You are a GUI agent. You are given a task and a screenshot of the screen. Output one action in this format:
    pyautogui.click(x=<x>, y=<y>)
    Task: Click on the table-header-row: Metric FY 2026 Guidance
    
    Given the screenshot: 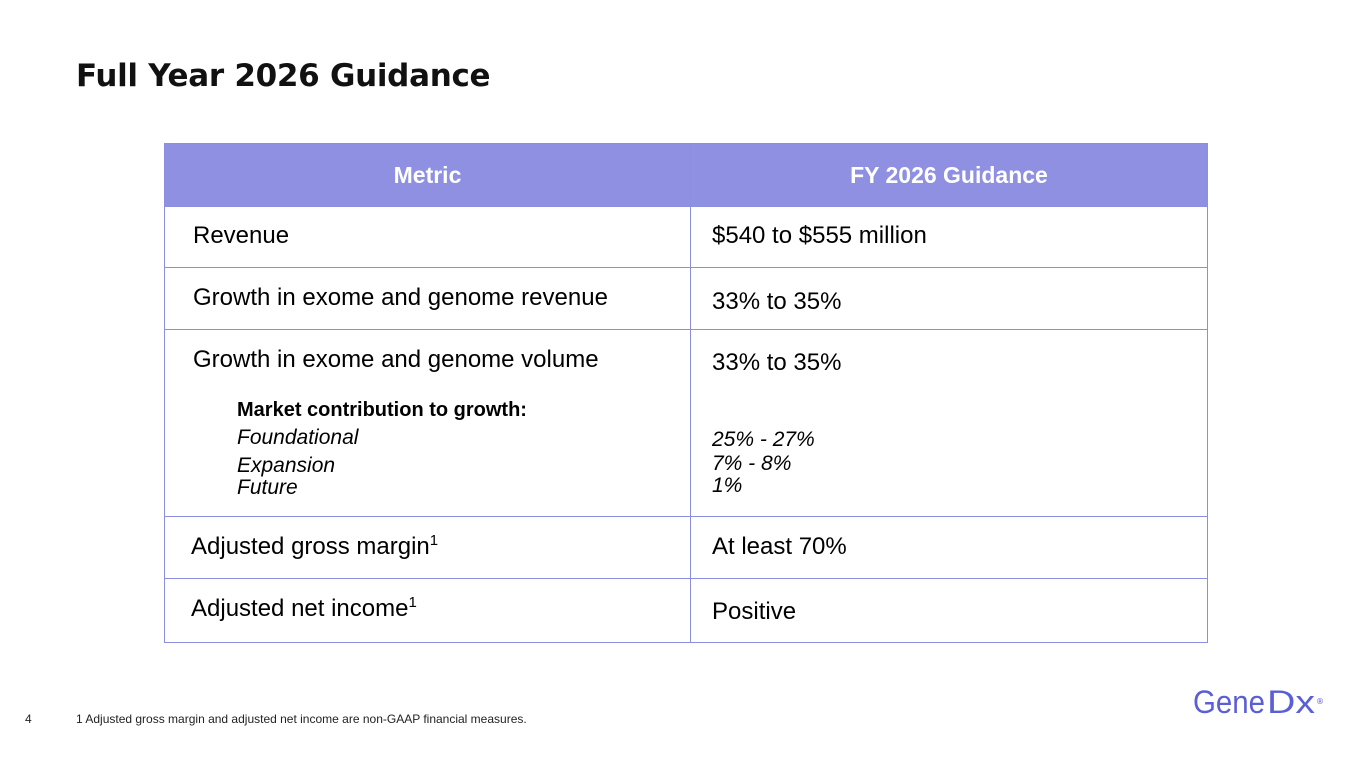 What is the action you would take?
    pyautogui.click(x=686, y=175)
    